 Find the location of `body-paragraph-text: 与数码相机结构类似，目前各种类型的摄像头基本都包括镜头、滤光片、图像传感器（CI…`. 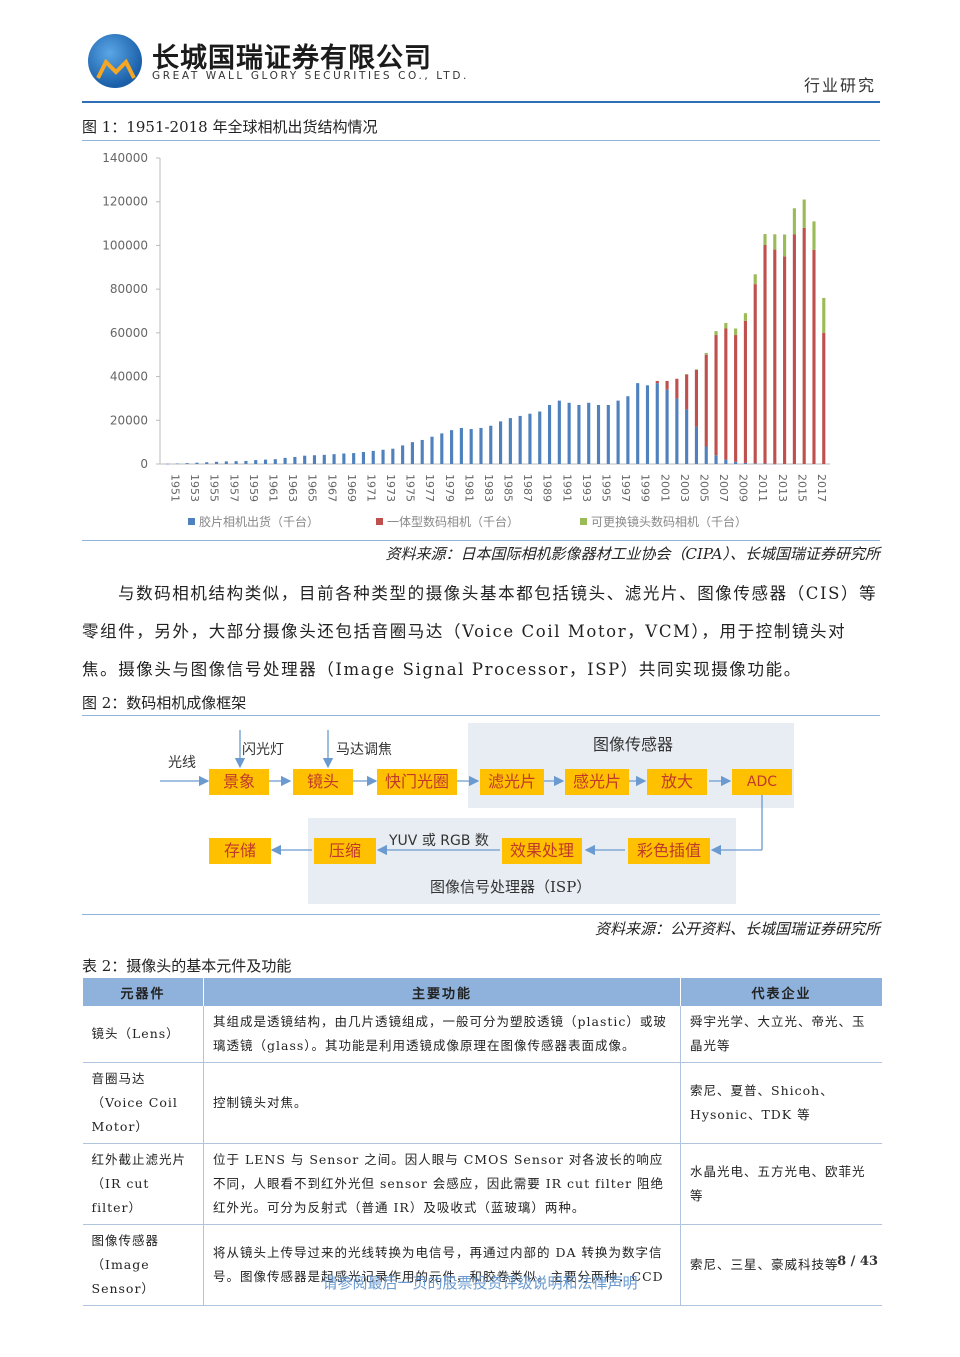

body-paragraph-text: 与数码相机结构类似，目前各种类型的摄像头基本都包括镜头、滤光片、图像传感器（CI… is located at coordinates (480, 631).